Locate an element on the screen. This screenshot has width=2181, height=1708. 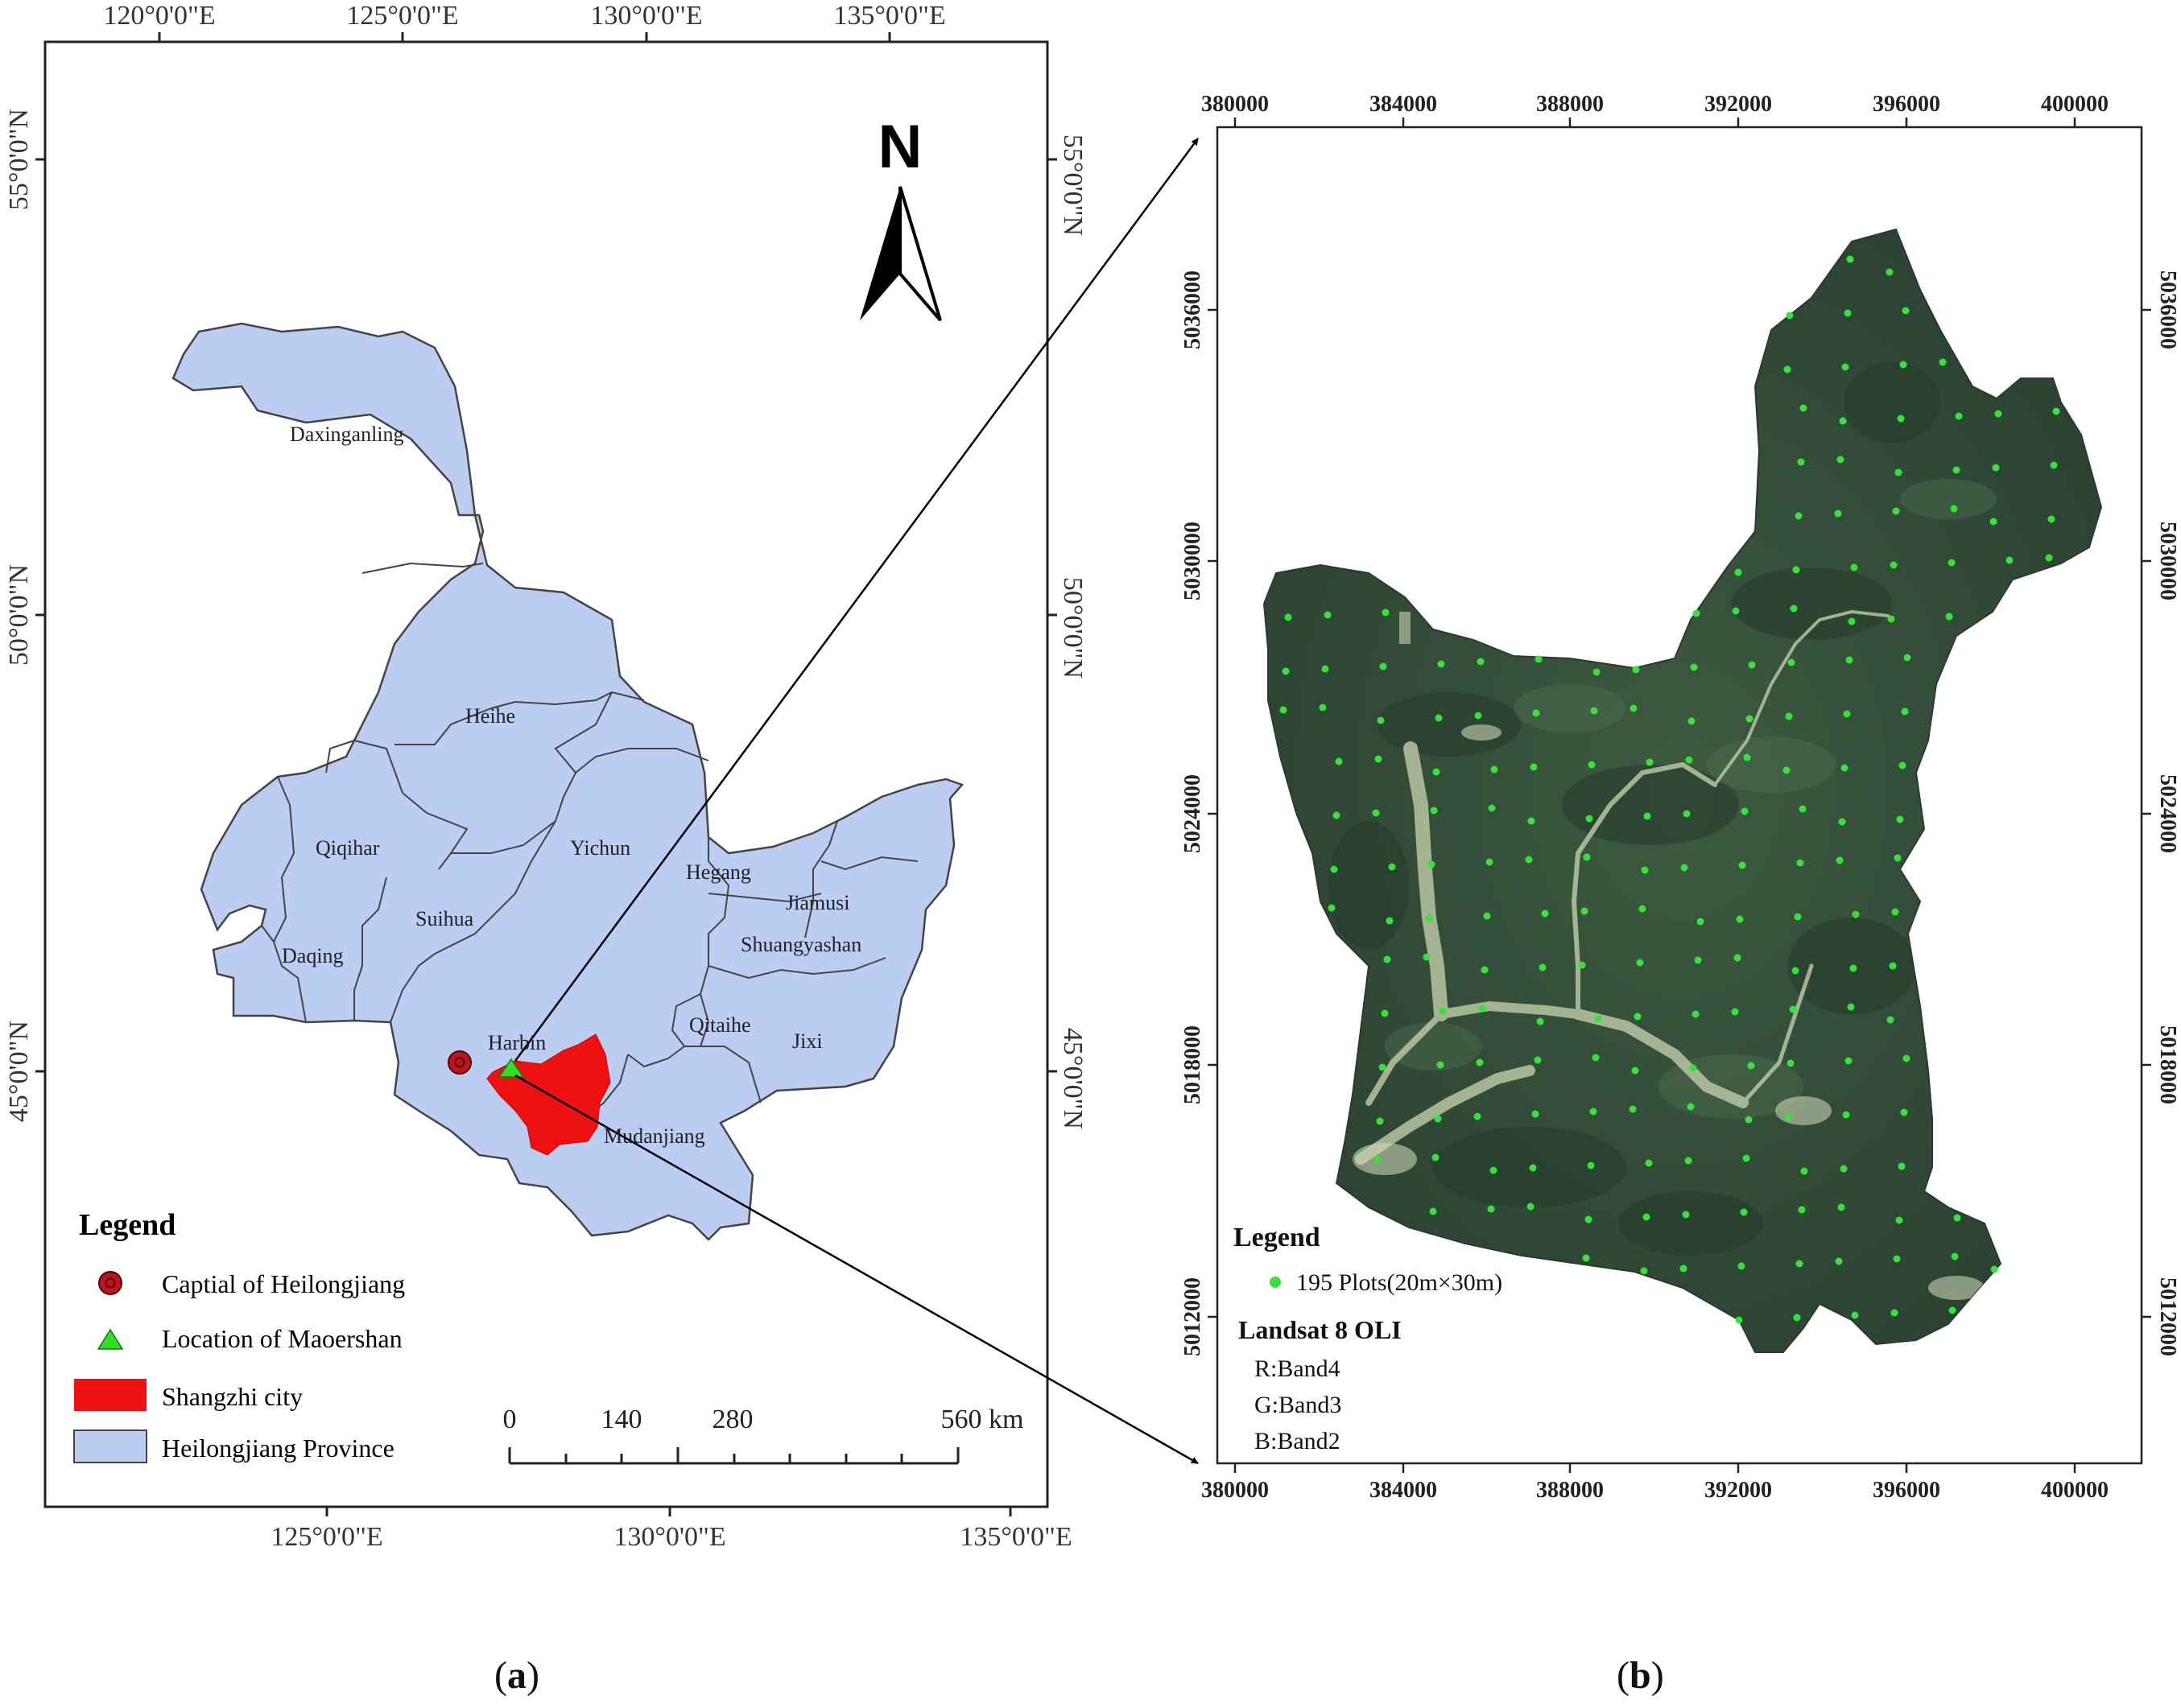
prefecture-boundaries is located at coordinates (590, 849).